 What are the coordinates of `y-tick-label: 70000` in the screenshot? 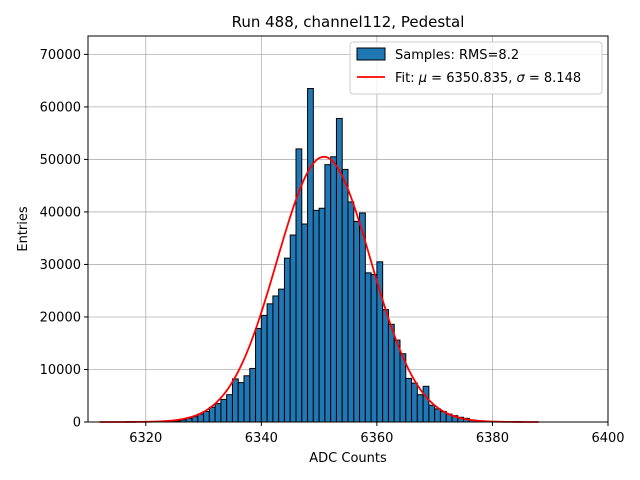 It's located at (60, 55).